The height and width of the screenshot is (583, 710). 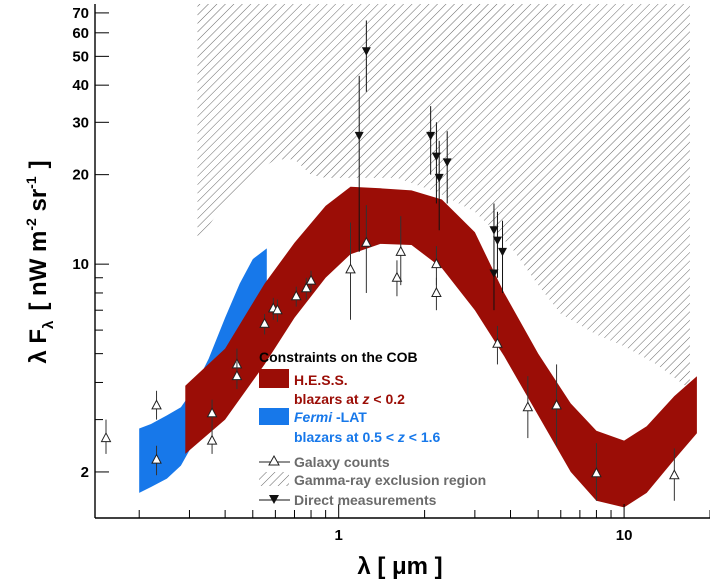 What do you see at coordinates (80, 85) in the screenshot?
I see `y-tick-label-4: 40` at bounding box center [80, 85].